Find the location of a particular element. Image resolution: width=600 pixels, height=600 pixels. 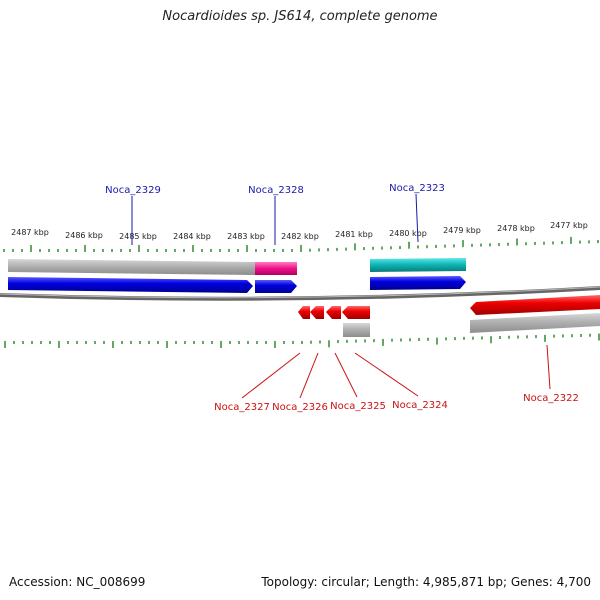

inner-ruler-ticks is located at coordinates (302, 340).